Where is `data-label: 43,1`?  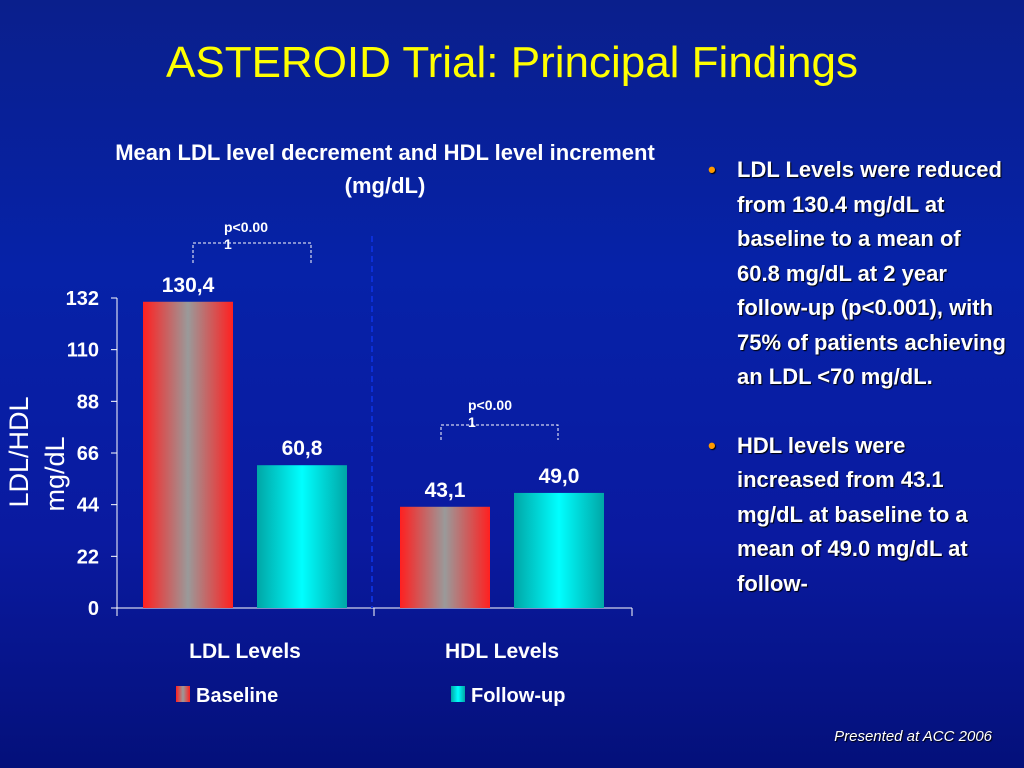
data-label: 43,1 is located at coordinates (445, 490).